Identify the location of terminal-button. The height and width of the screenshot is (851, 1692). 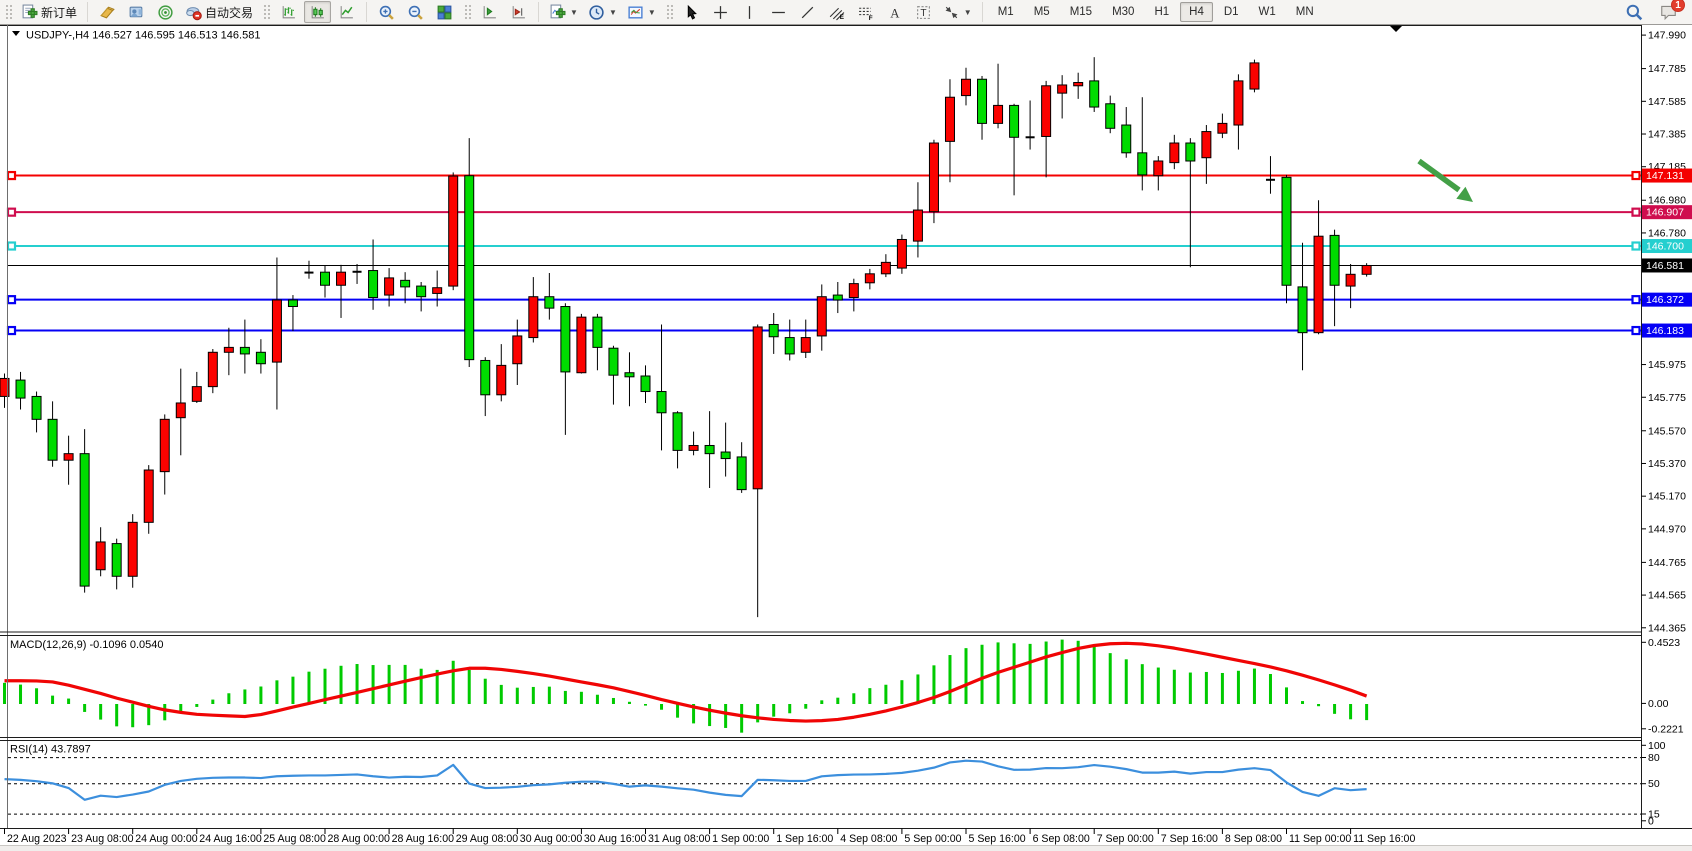
(165, 12).